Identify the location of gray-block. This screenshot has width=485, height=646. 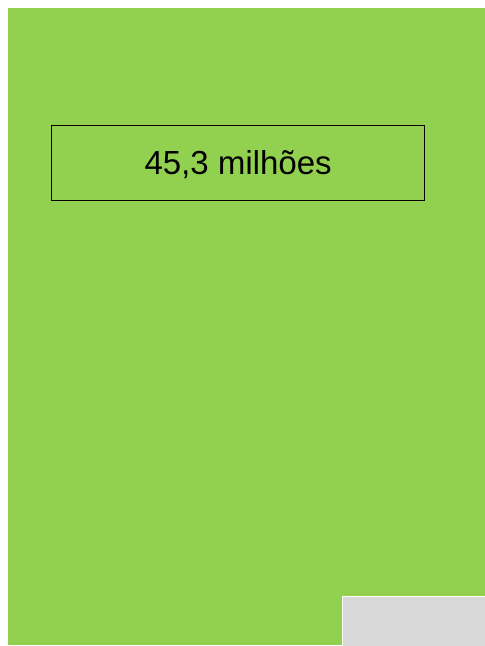
(413, 621).